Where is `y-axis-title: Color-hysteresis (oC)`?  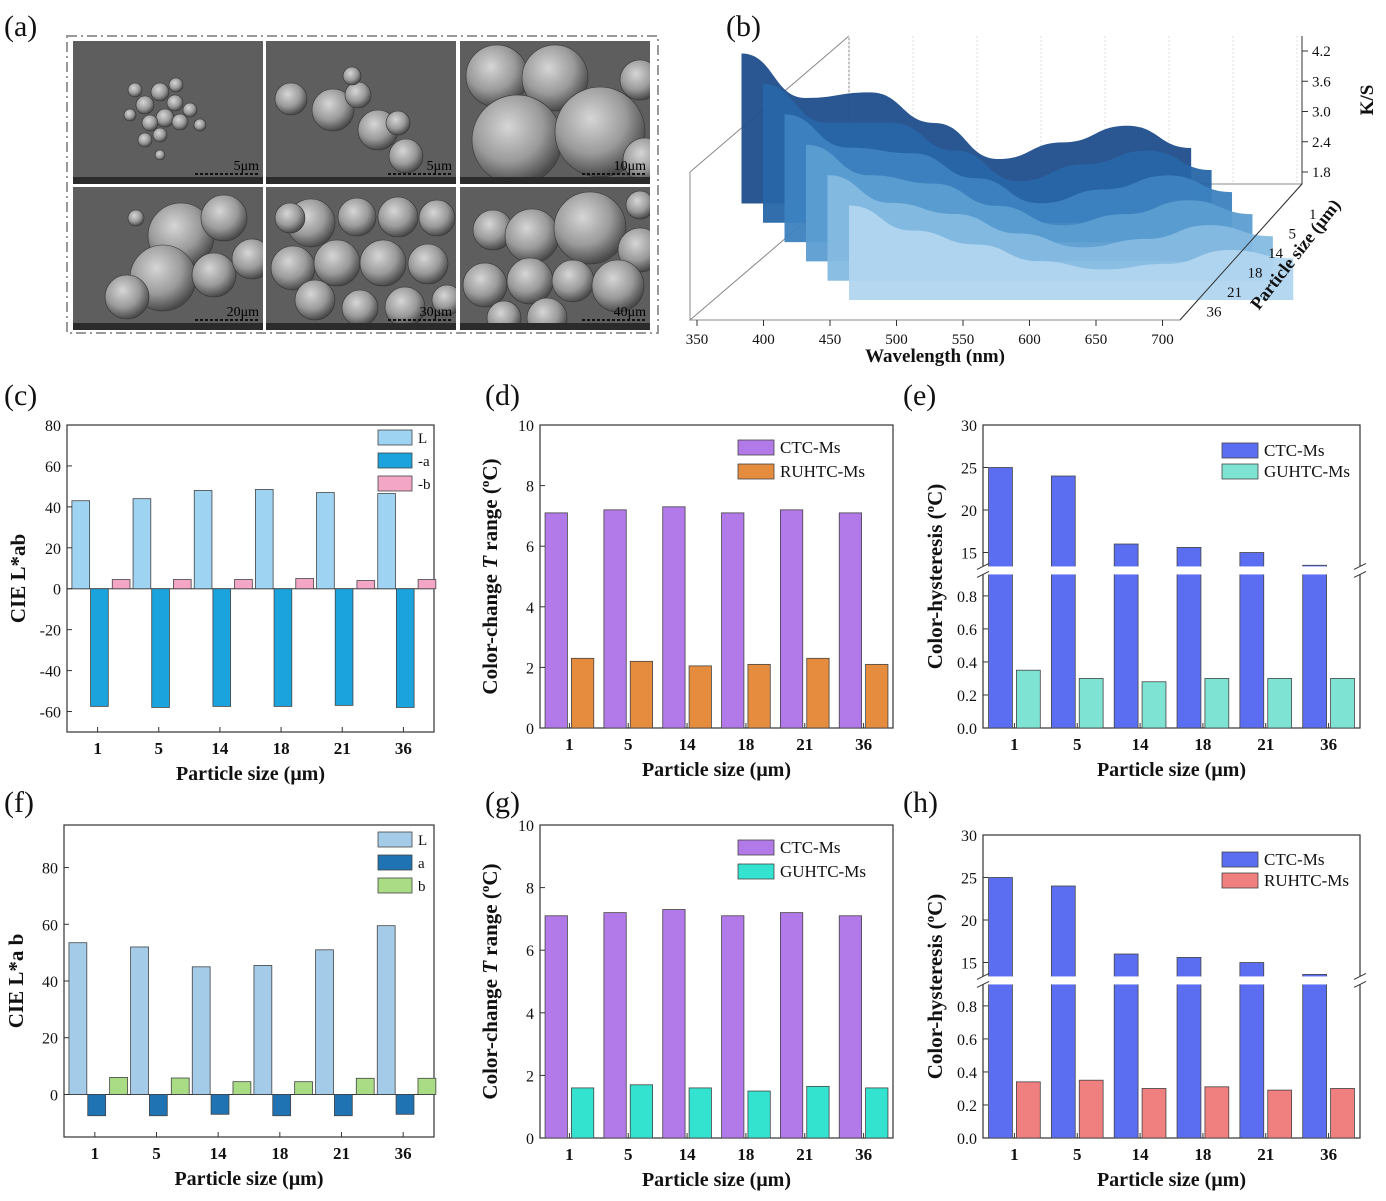
y-axis-title: Color-hysteresis (oC) is located at coordinates (934, 577).